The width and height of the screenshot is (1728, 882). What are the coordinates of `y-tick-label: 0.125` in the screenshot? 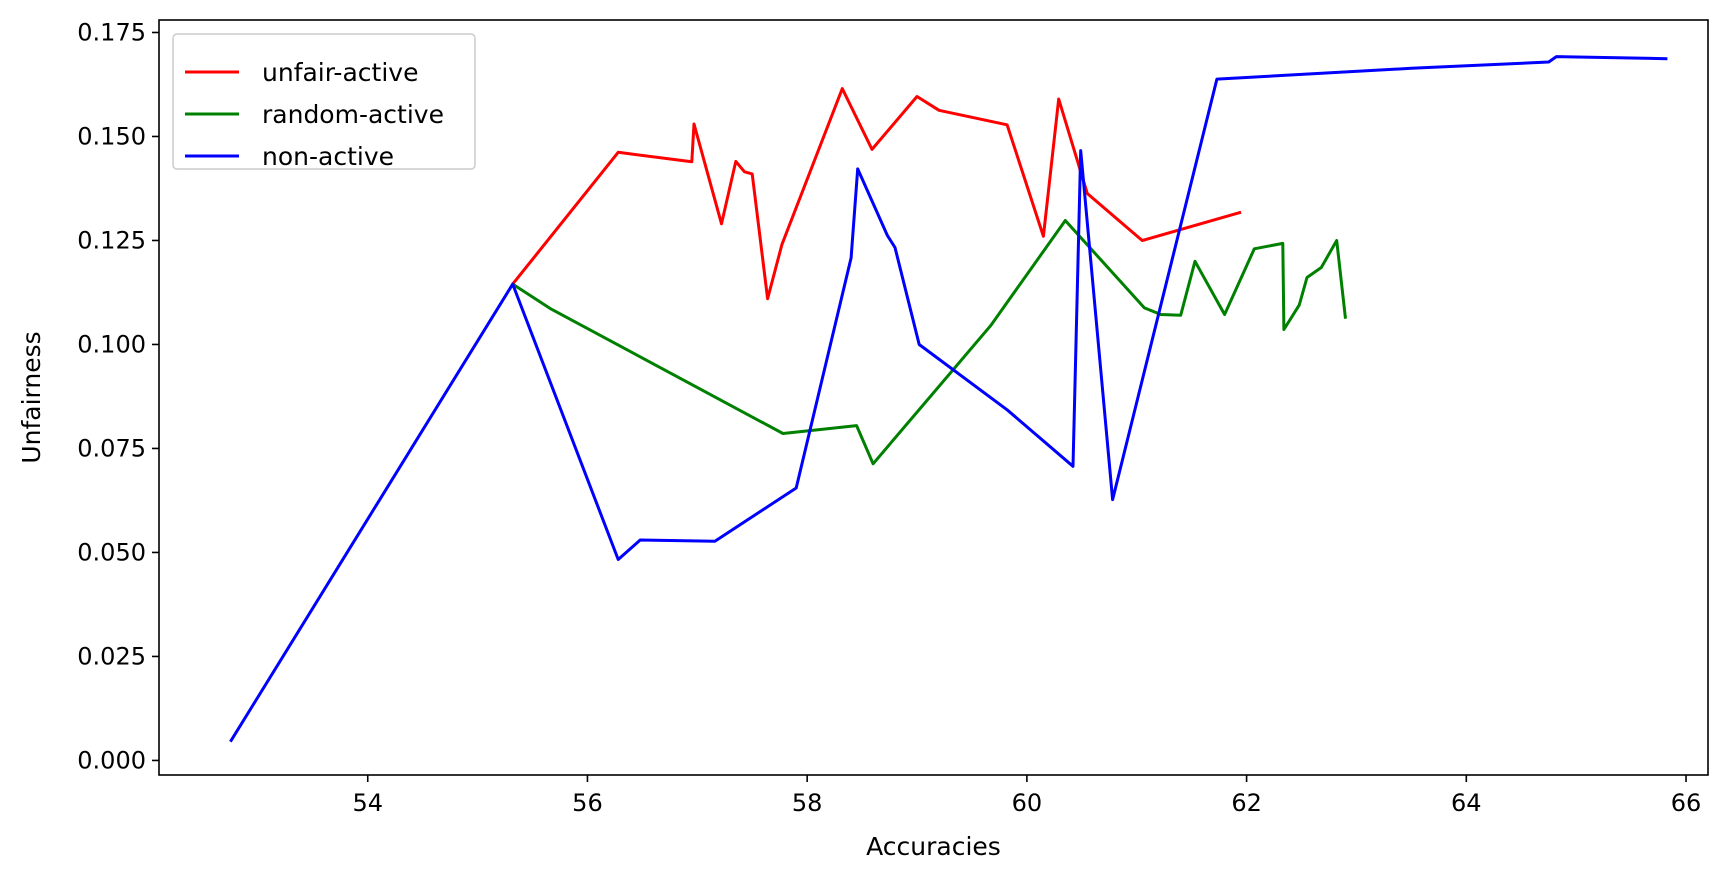 It's located at (111, 240).